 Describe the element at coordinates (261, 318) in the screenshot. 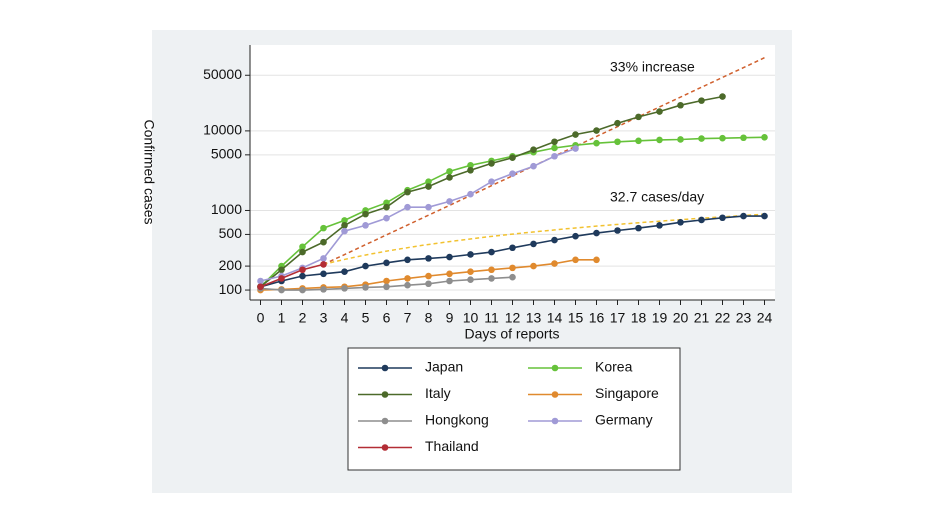

I see `x-tick-label: 0` at that location.